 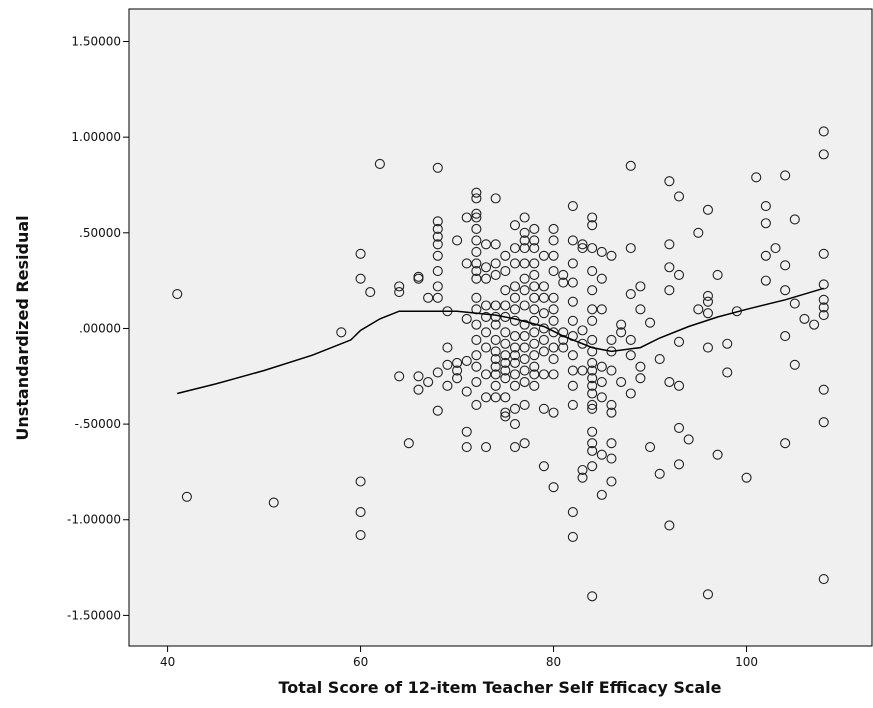 I want to click on y-tick-label: .50000, so click(x=100, y=233).